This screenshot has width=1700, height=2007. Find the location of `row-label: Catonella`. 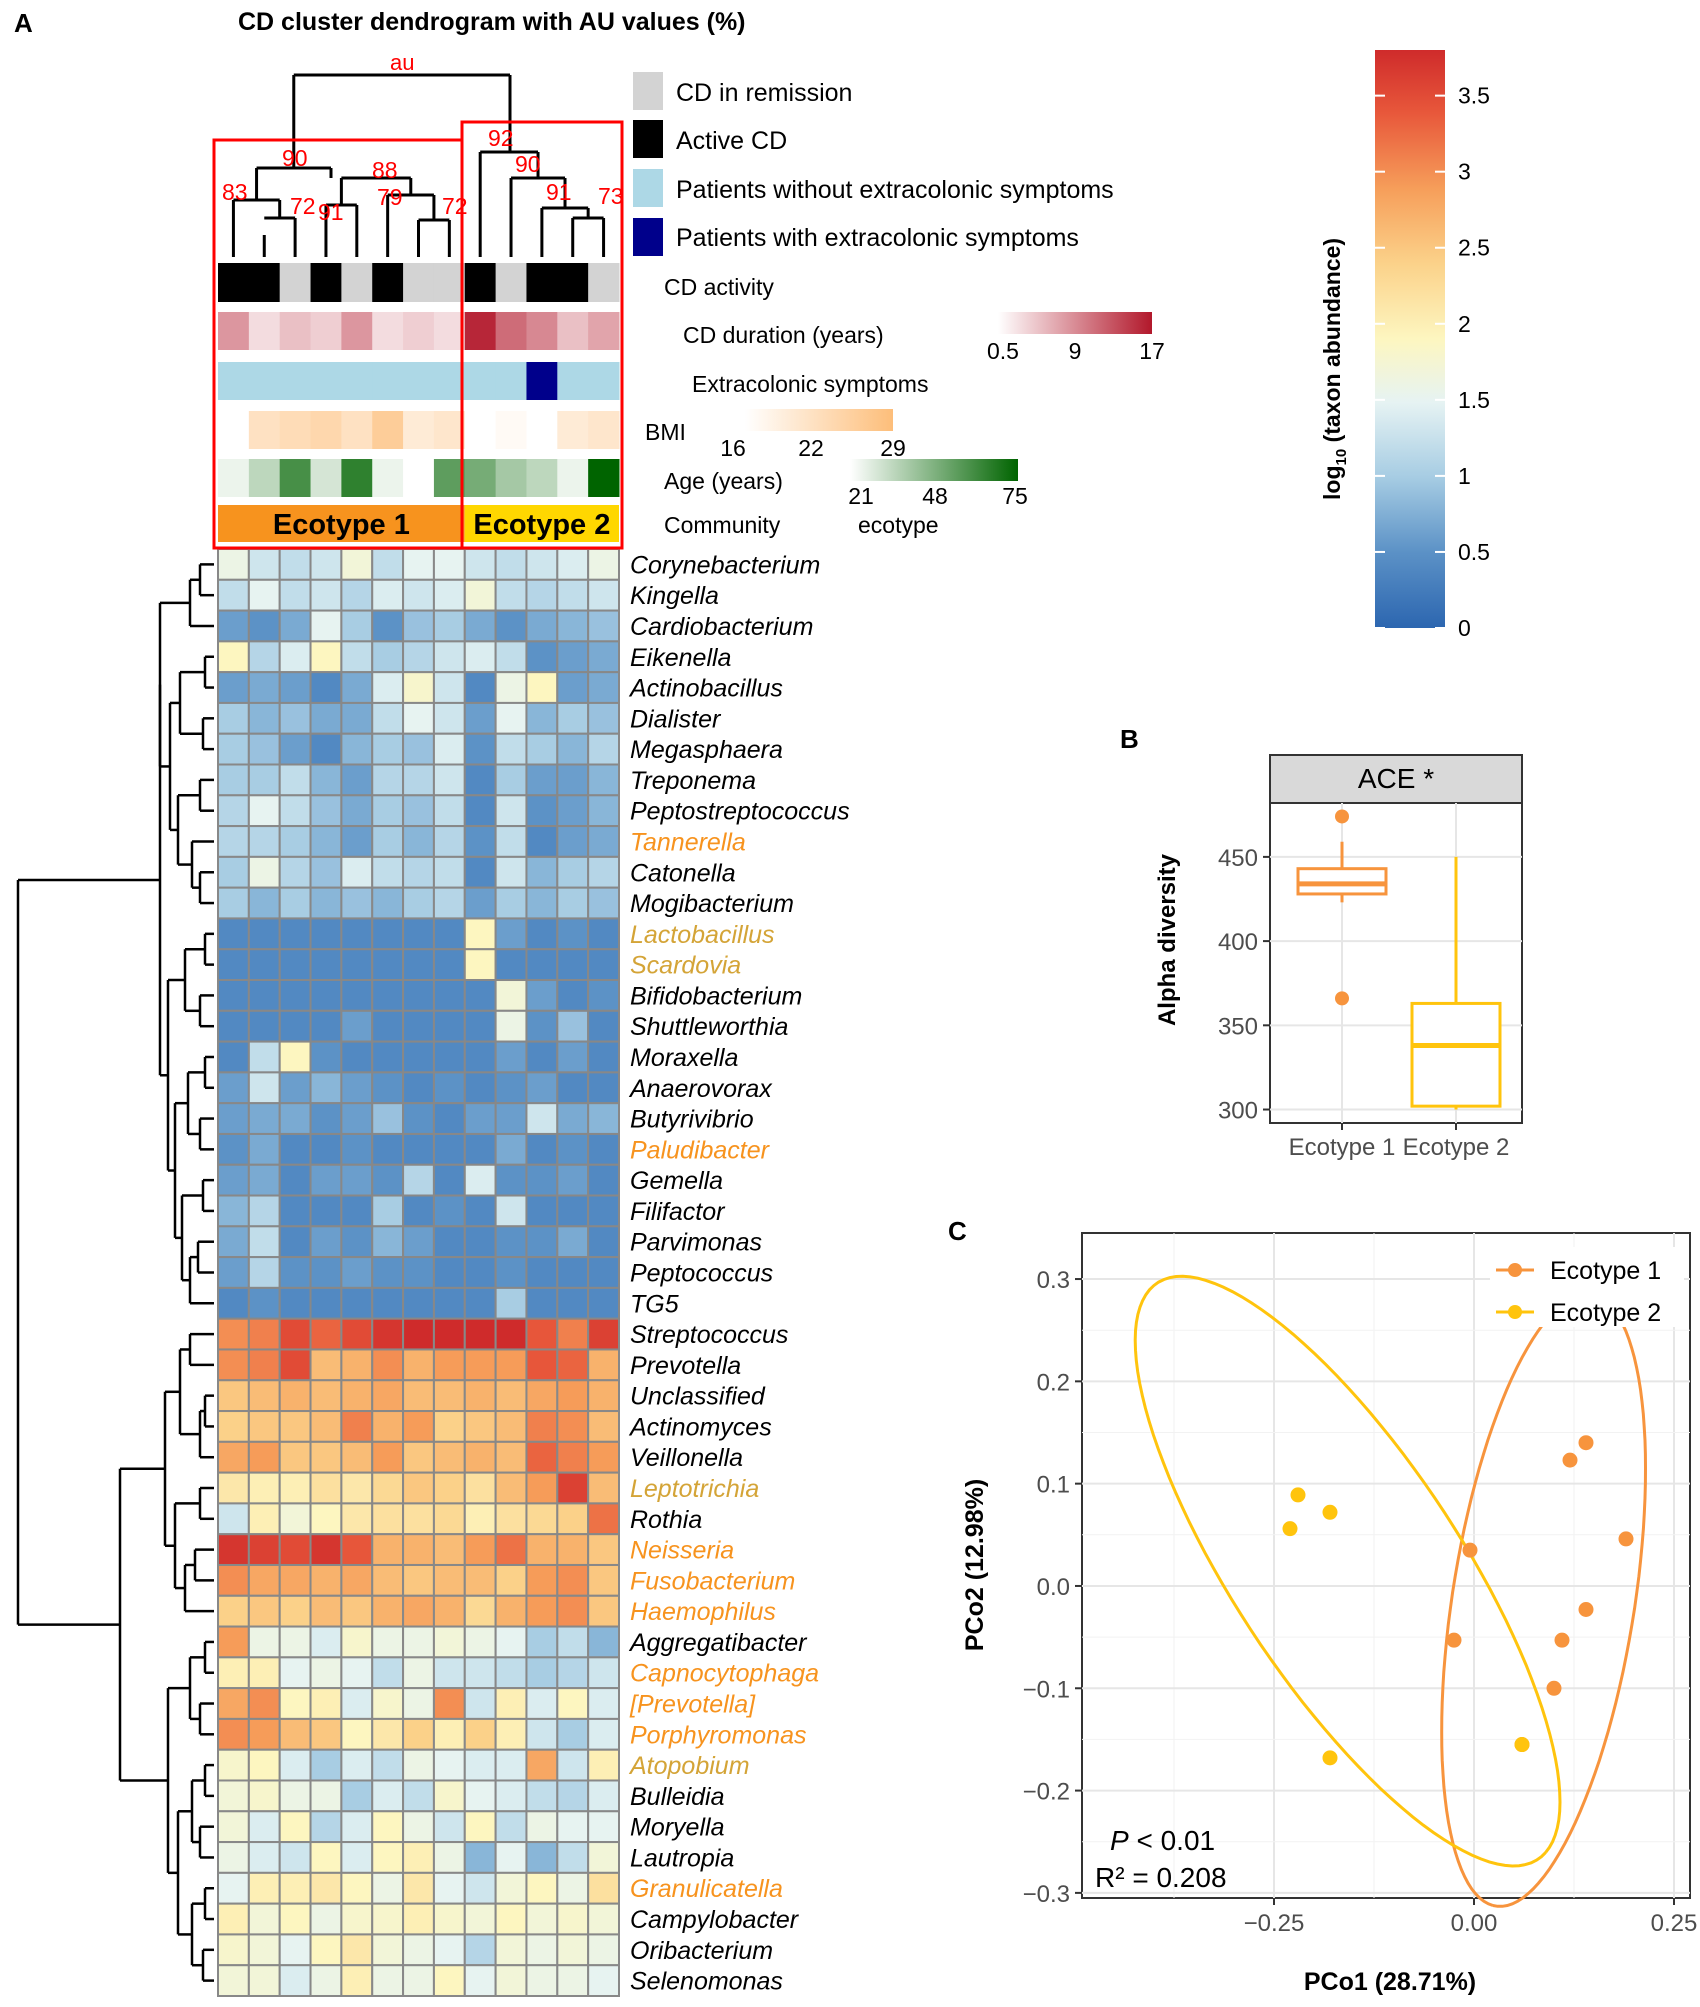

row-label: Catonella is located at coordinates (683, 873).